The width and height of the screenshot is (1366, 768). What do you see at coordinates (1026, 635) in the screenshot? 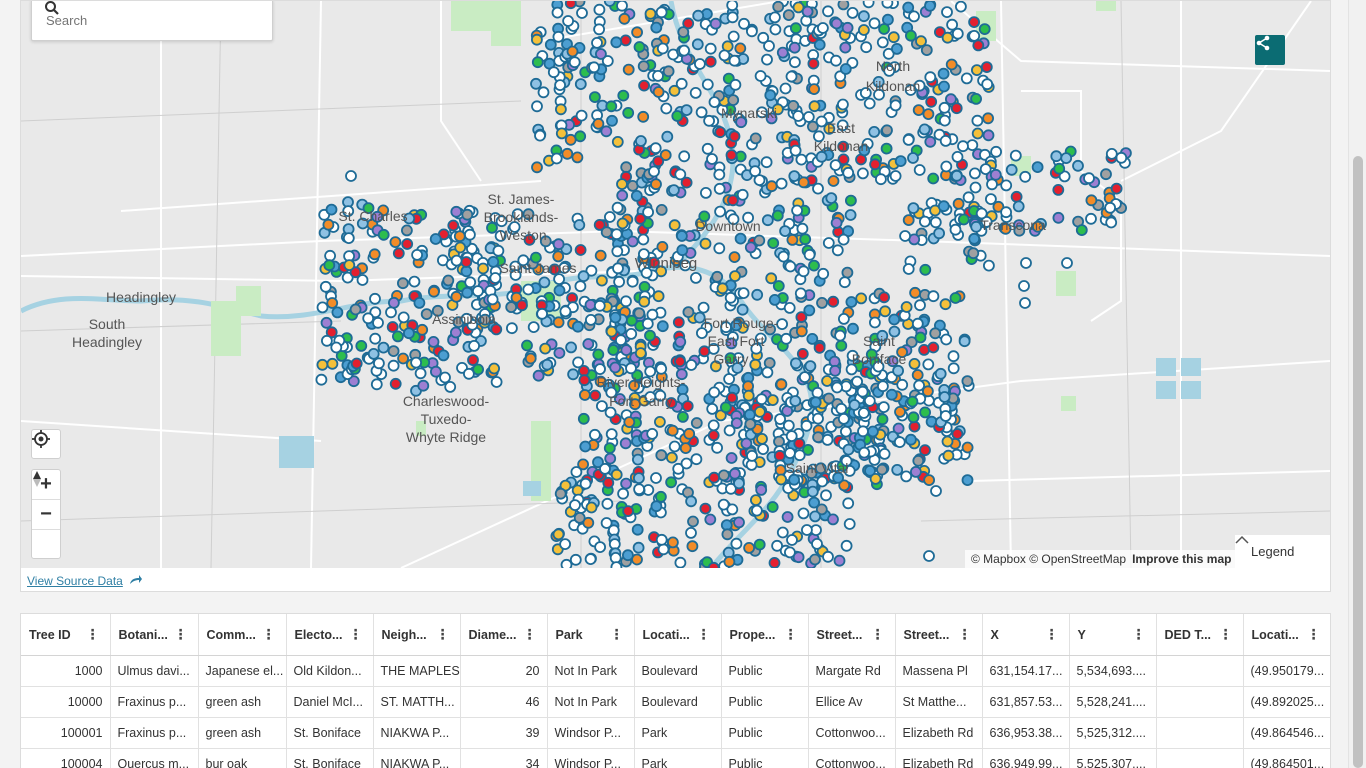
I see `column-header: X ⋮` at bounding box center [1026, 635].